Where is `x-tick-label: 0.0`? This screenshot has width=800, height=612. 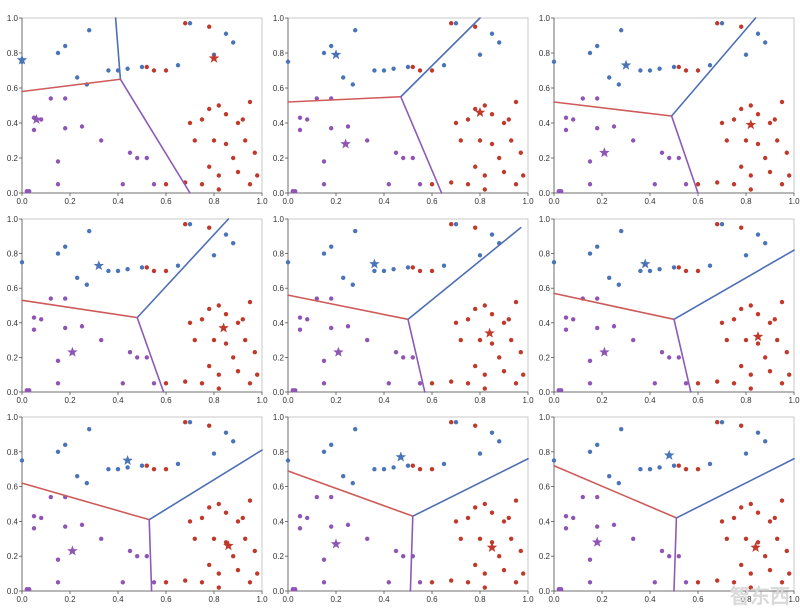
x-tick-label: 0.0 is located at coordinates (22, 201).